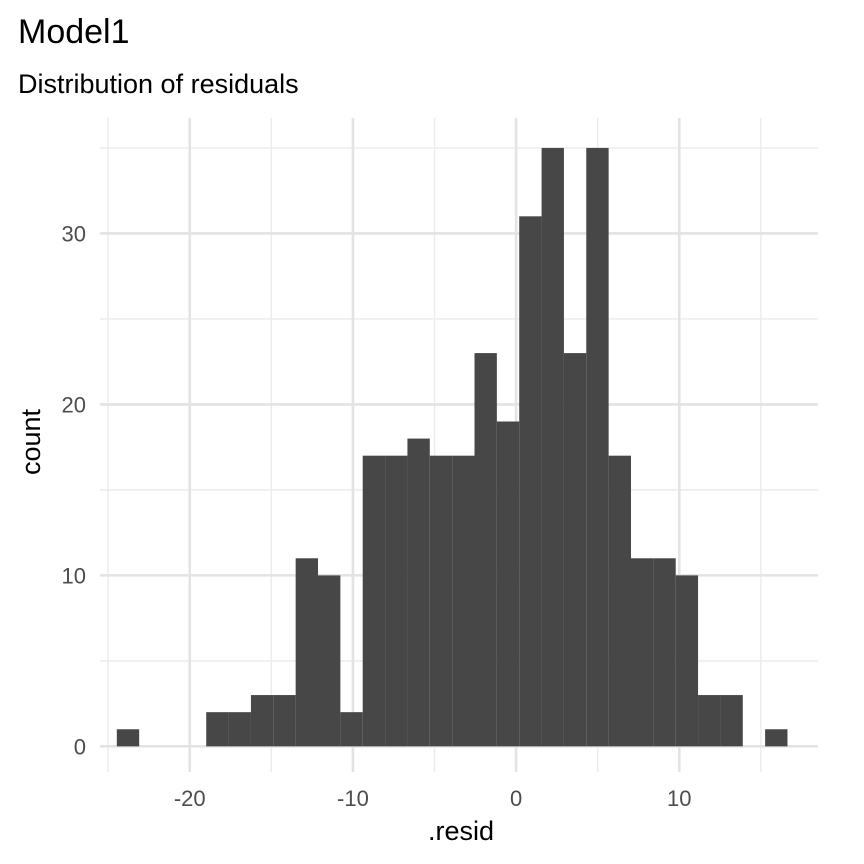 Image resolution: width=864 pixels, height=864 pixels. What do you see at coordinates (516, 798) in the screenshot?
I see `x-tick-label: 0` at bounding box center [516, 798].